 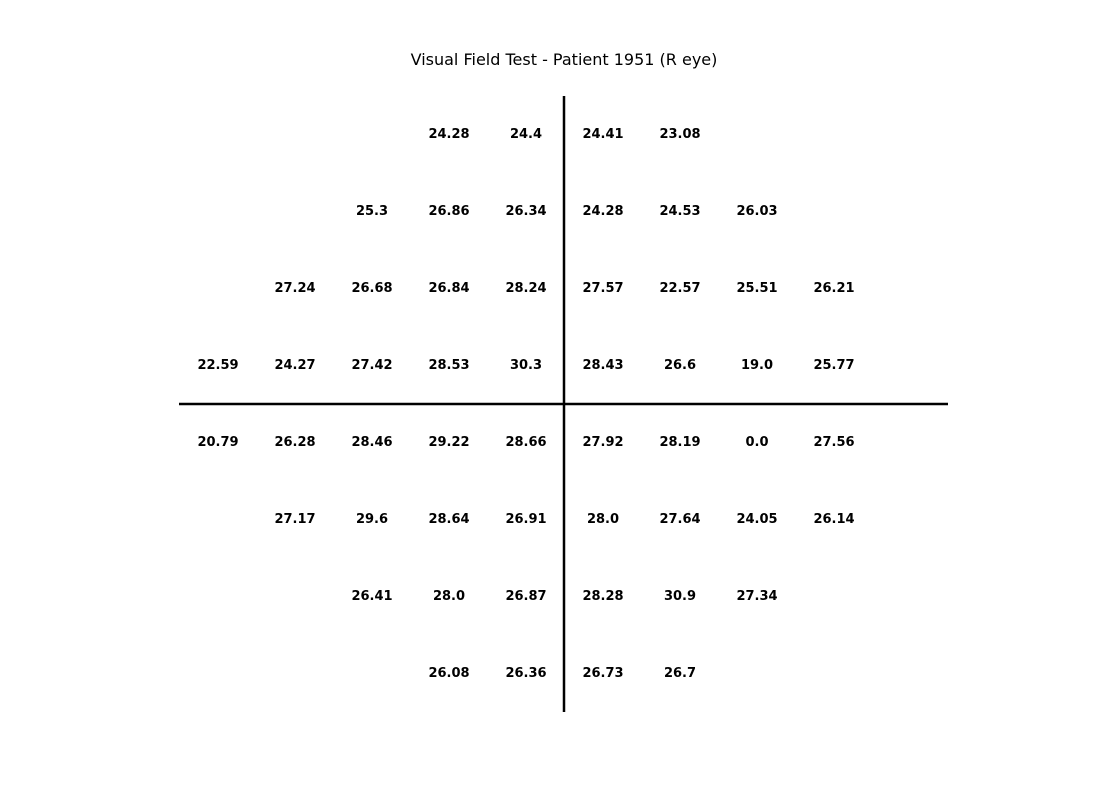 What do you see at coordinates (756, 596) in the screenshot?
I see `field-value: 27.34` at bounding box center [756, 596].